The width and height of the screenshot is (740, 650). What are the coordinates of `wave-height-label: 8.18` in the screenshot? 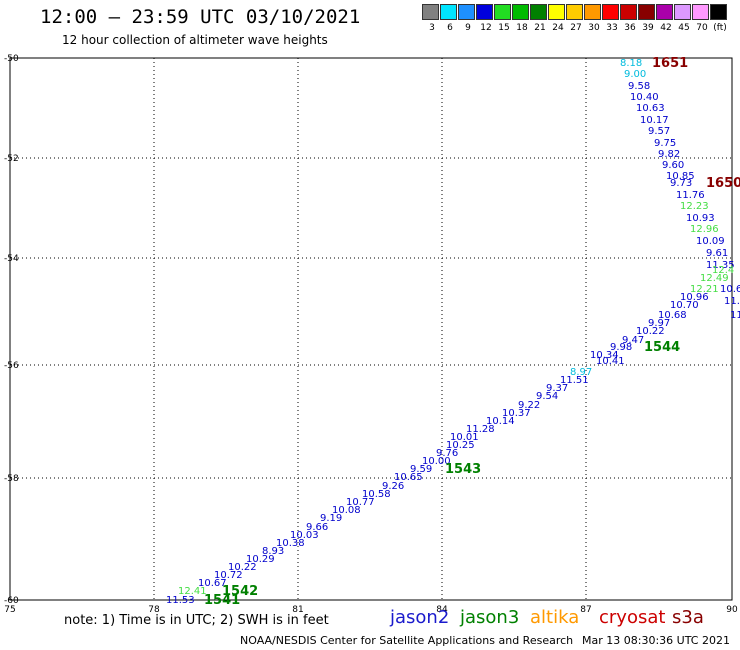 It's located at (631, 63).